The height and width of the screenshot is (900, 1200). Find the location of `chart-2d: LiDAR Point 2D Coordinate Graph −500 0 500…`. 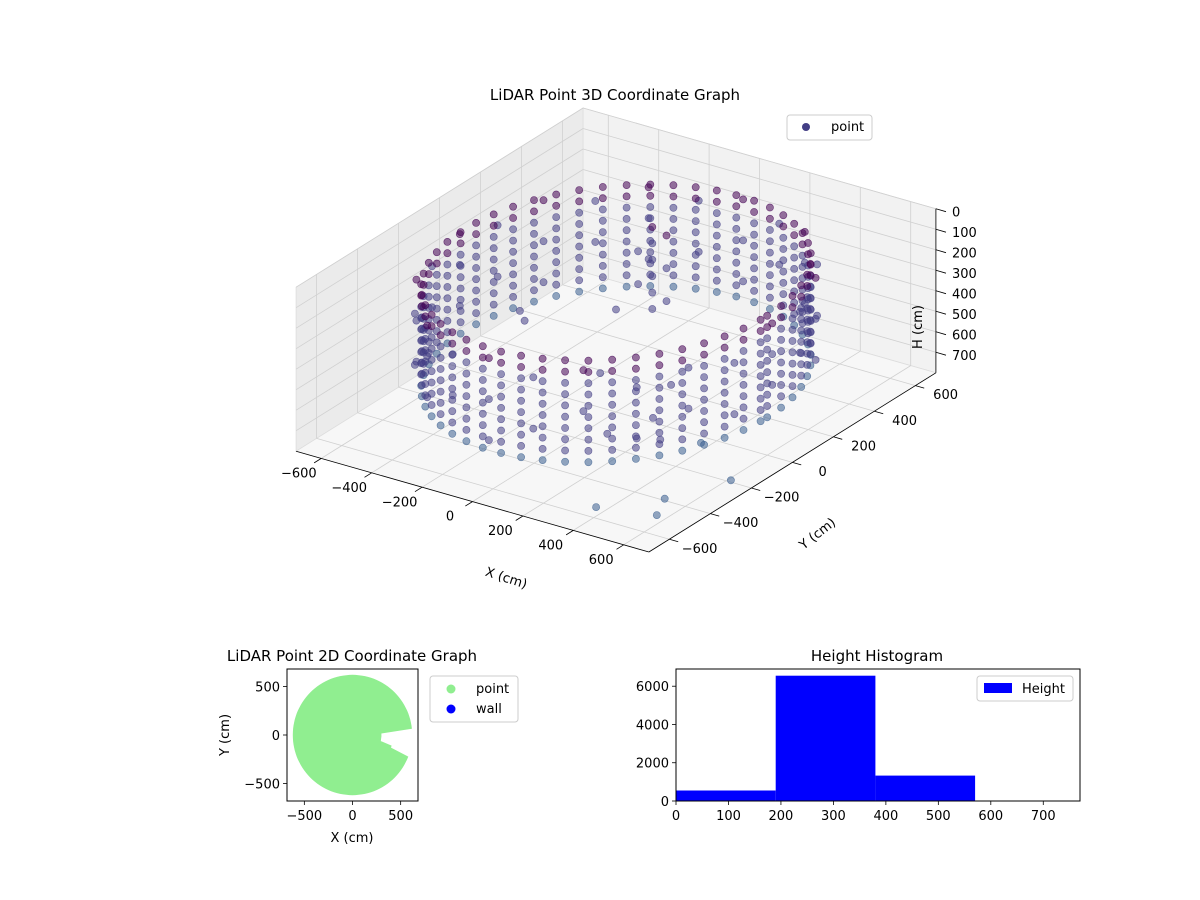

chart-2d: LiDAR Point 2D Coordinate Graph −500 0 500… is located at coordinates (368, 746).